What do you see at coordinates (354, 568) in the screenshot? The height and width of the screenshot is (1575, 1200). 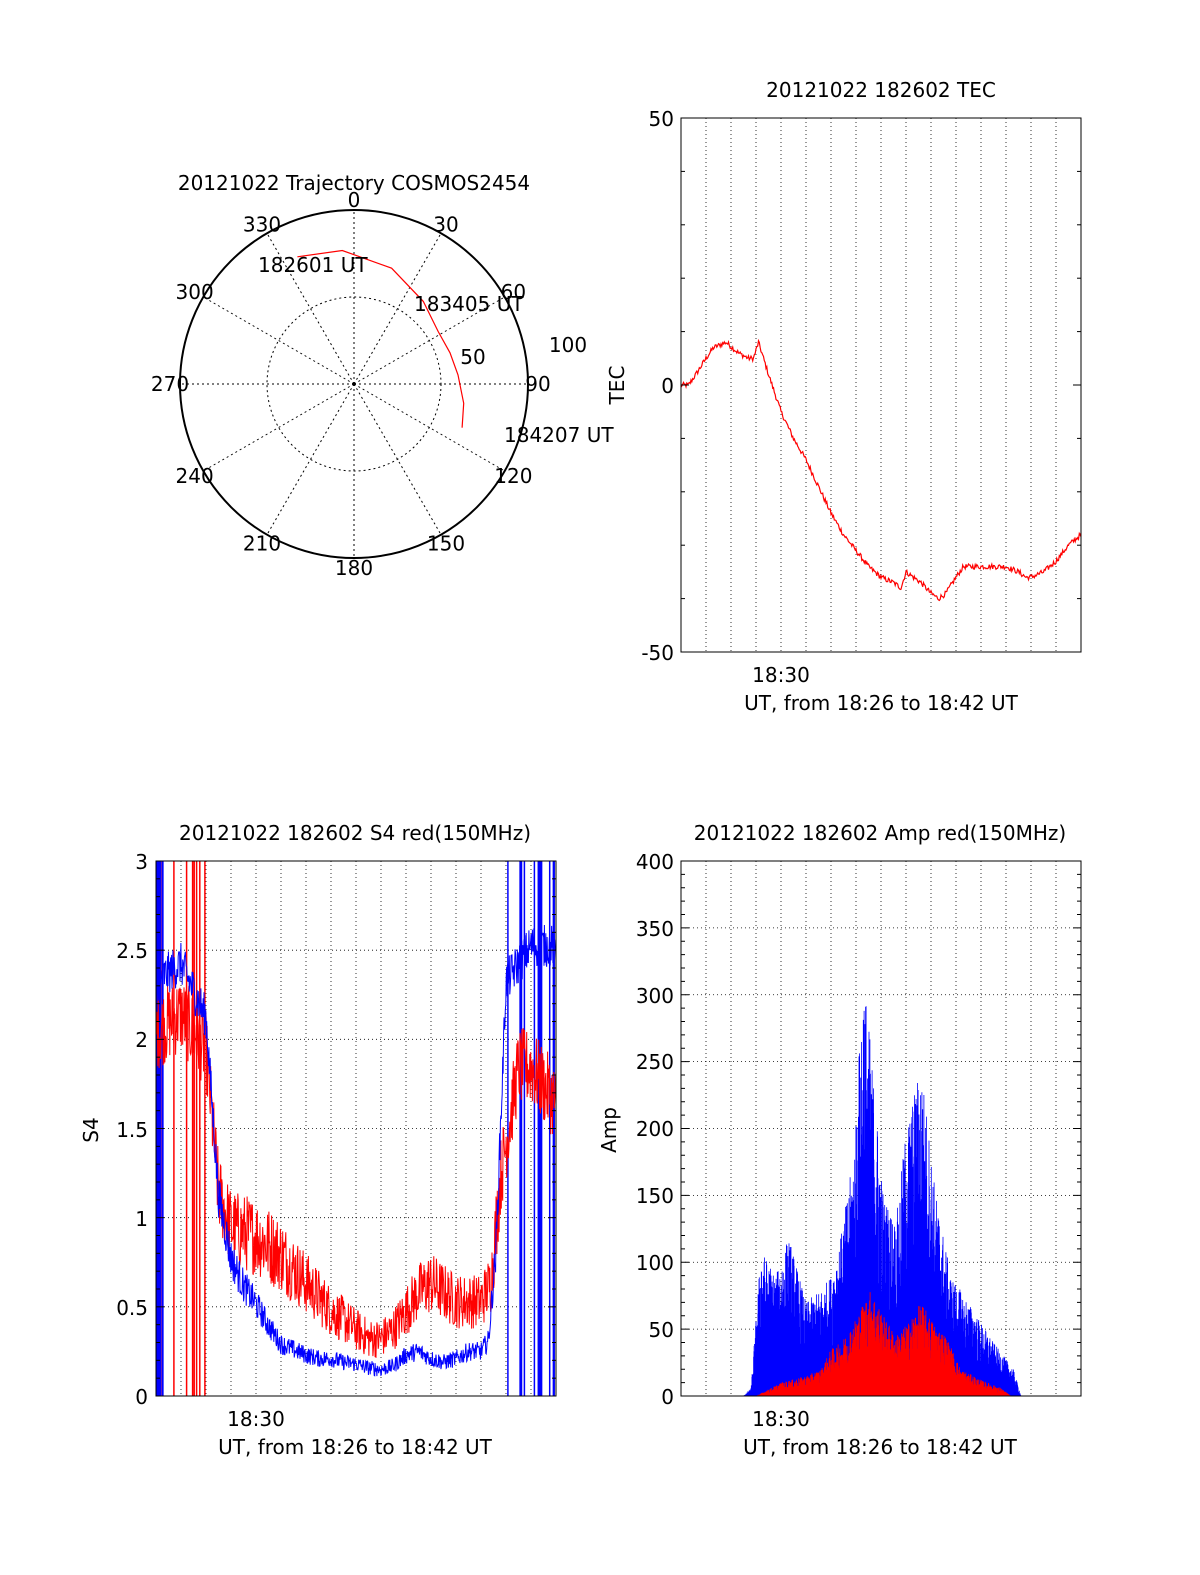 I see `polar-angle-label: 180` at bounding box center [354, 568].